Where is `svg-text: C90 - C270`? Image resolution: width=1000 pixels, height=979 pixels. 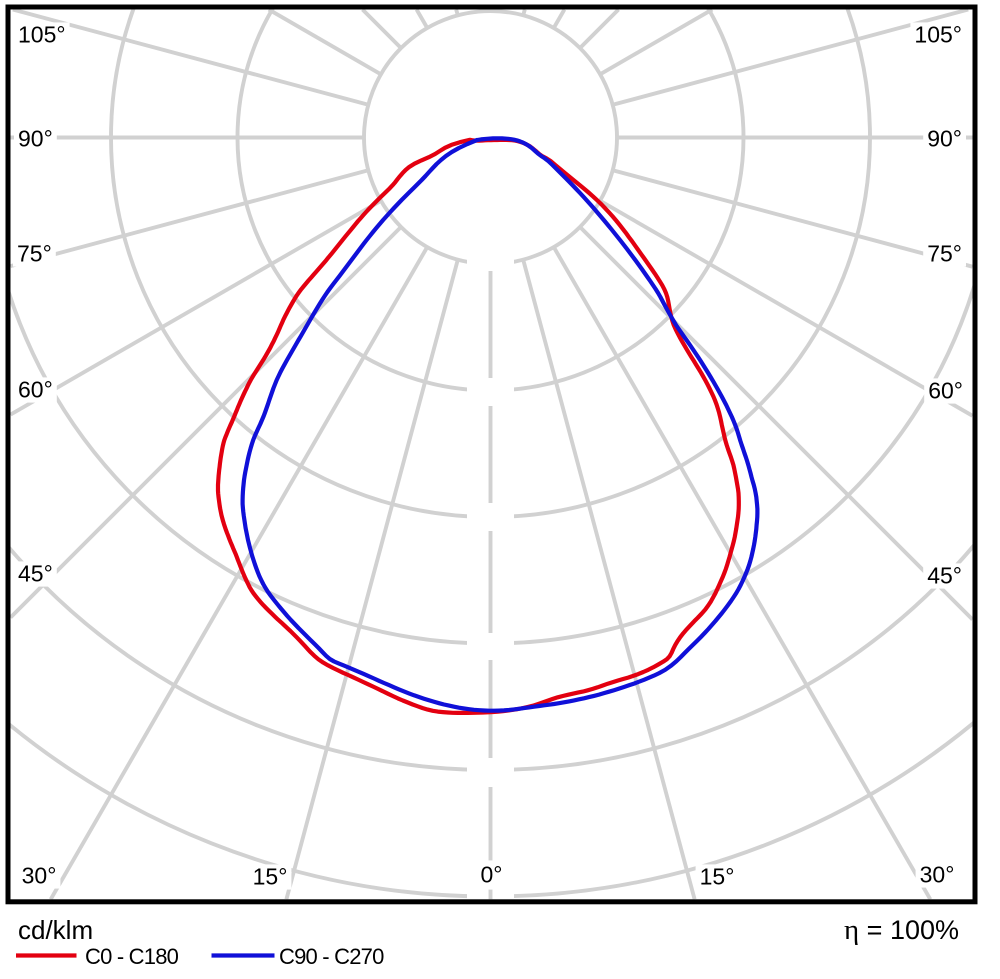 svg-text: C90 - C270 is located at coordinates (331, 956).